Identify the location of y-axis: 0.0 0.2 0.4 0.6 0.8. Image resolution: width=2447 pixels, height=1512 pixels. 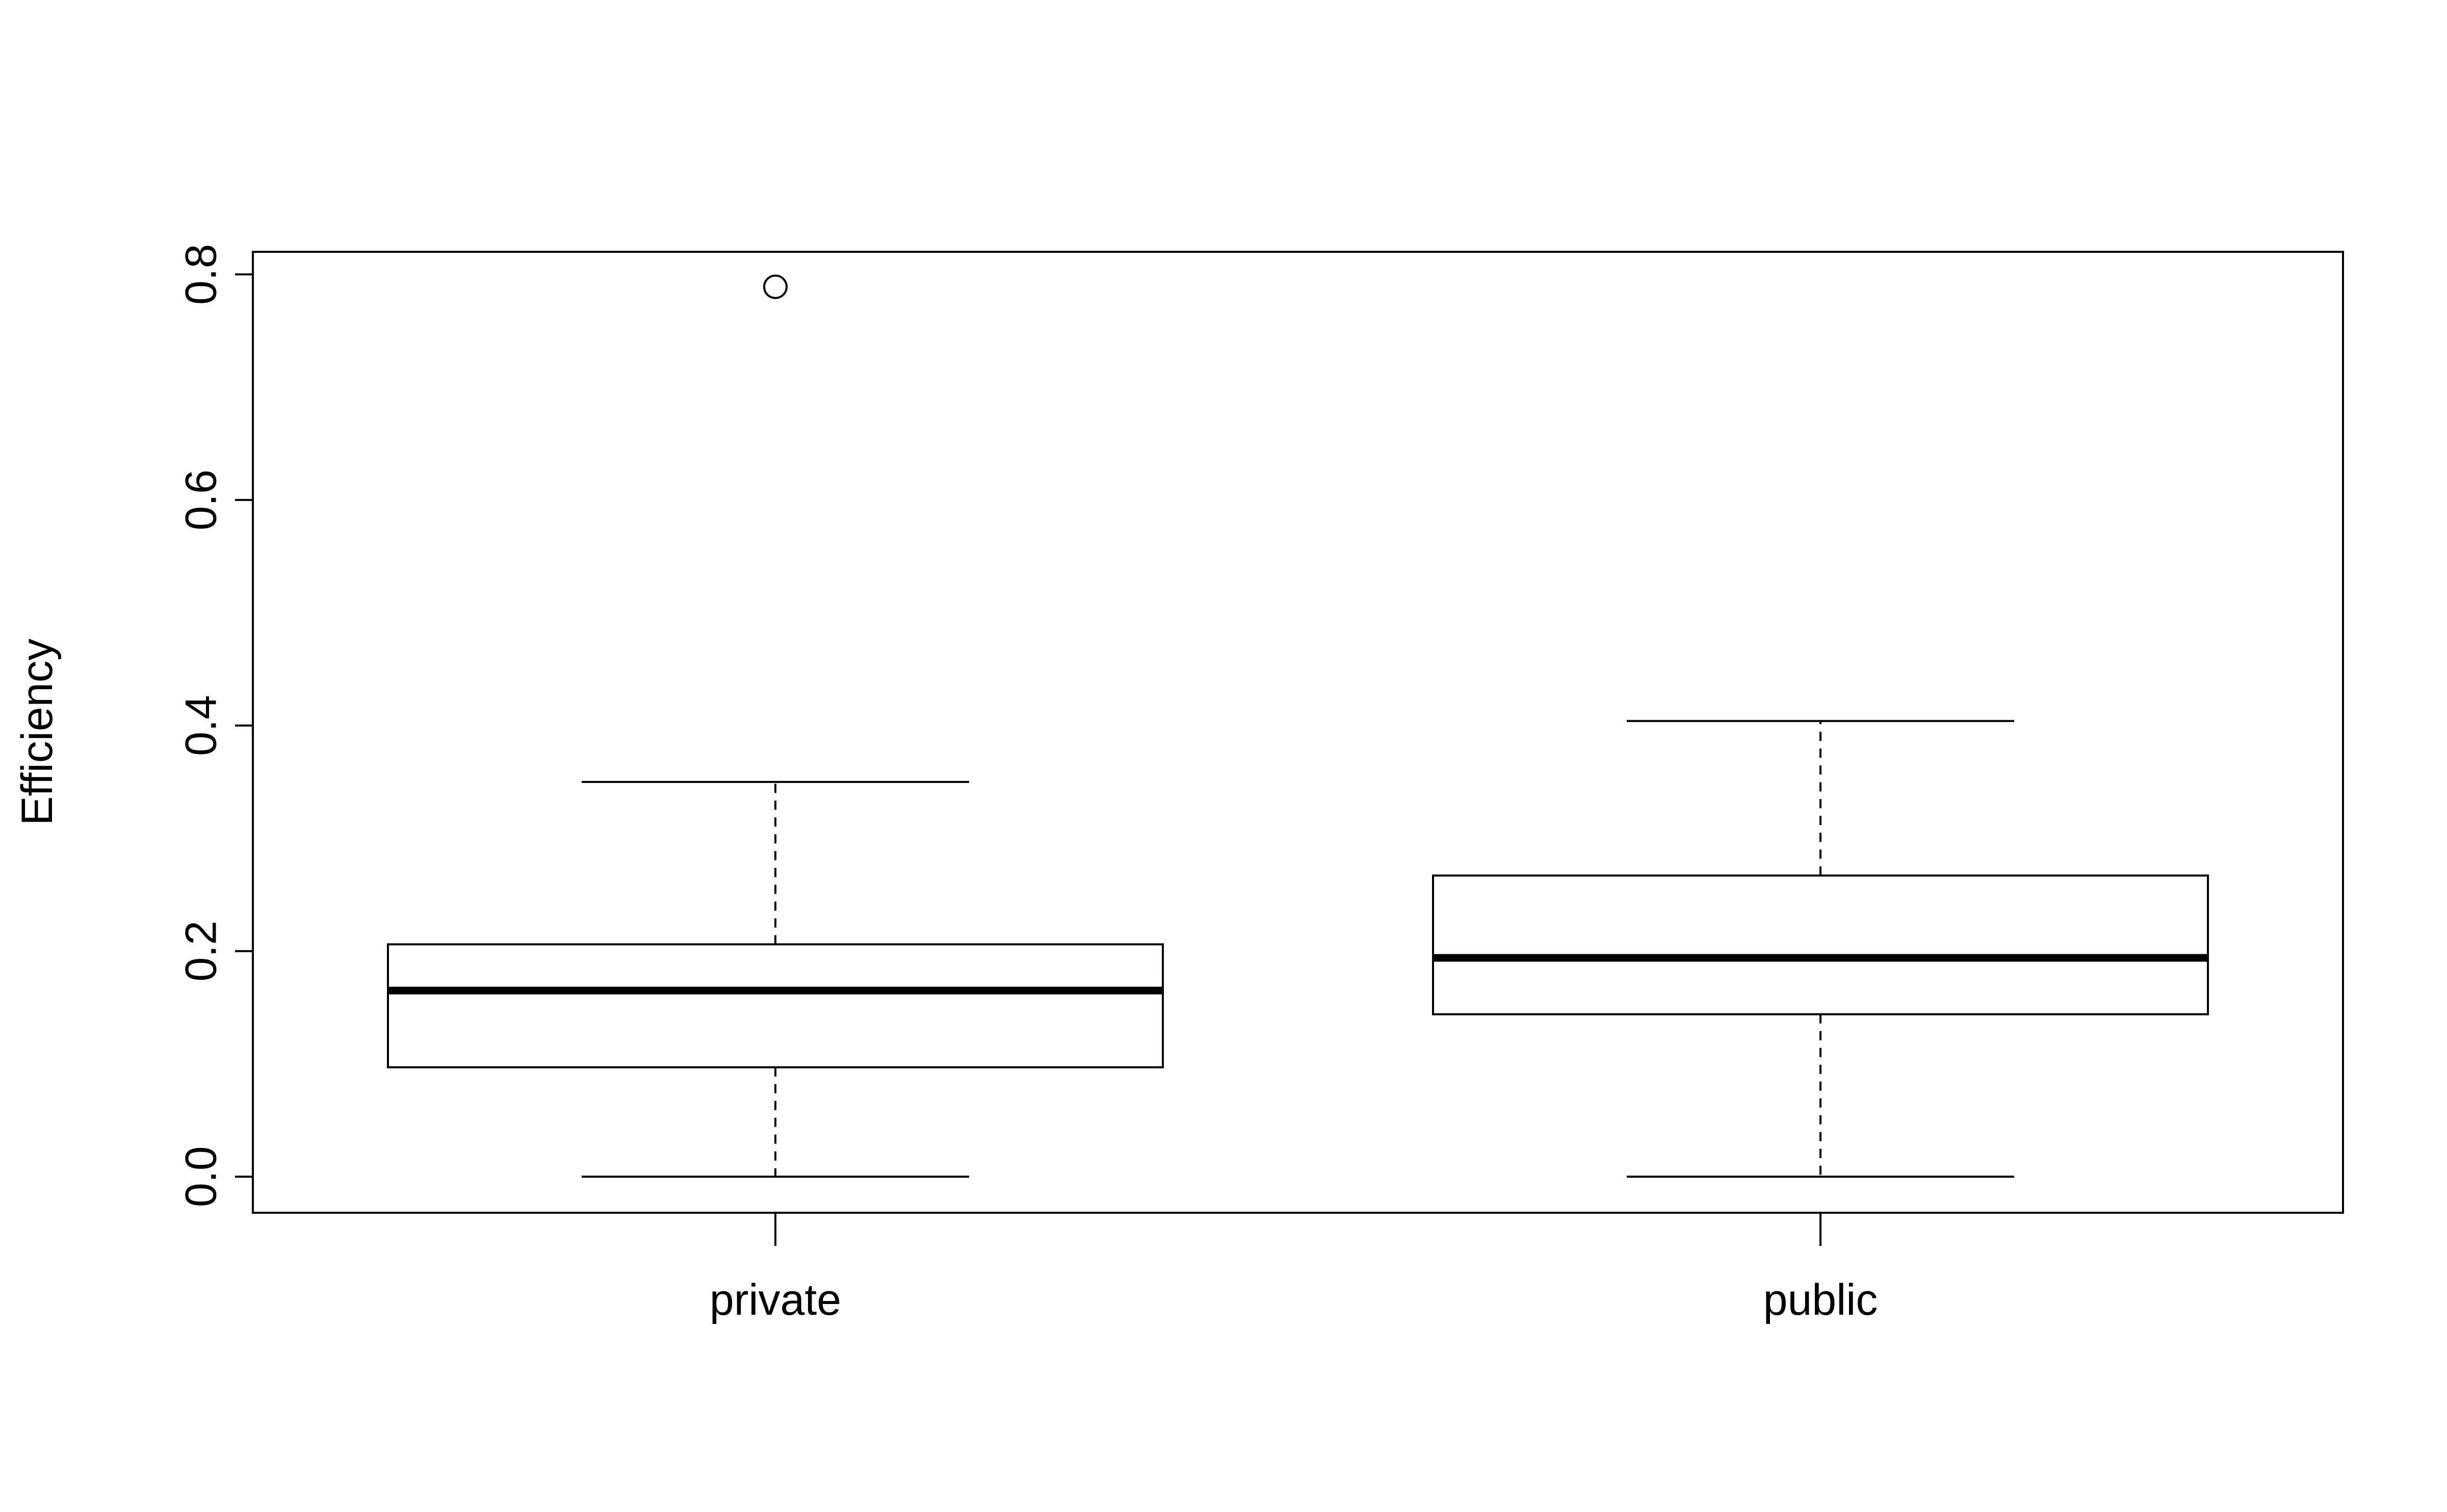
(215, 725).